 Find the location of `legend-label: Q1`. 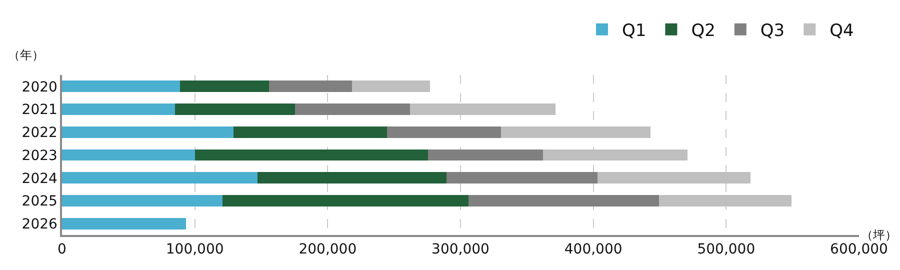

legend-label: Q1 is located at coordinates (634, 30).